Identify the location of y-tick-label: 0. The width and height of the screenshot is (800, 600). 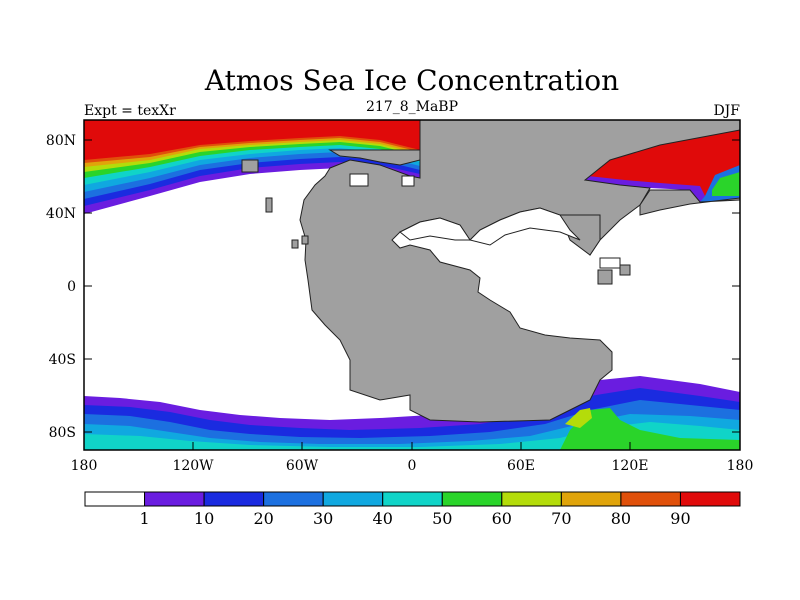
(71, 287).